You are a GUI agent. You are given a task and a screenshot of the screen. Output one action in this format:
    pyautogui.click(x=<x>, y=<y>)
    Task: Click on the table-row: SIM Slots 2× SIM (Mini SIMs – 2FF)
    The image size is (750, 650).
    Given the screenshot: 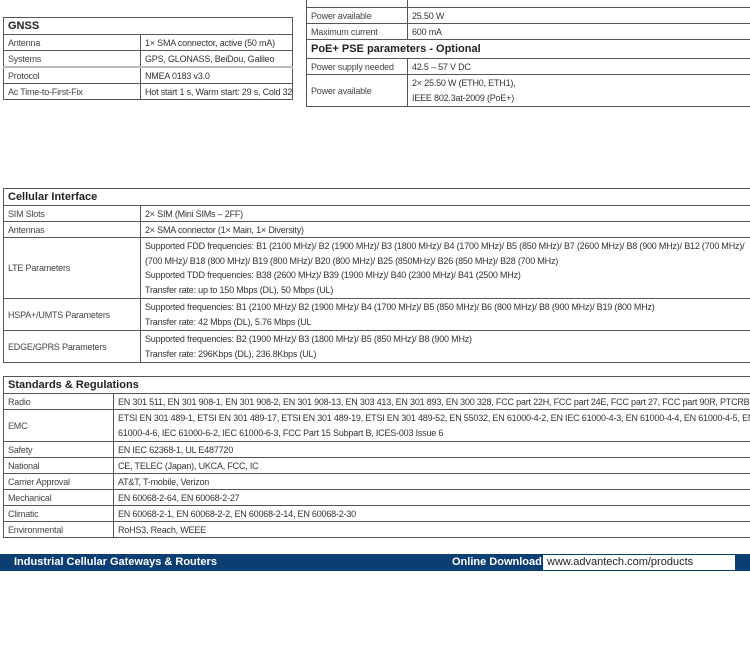 What is the action you would take?
    pyautogui.click(x=376, y=213)
    